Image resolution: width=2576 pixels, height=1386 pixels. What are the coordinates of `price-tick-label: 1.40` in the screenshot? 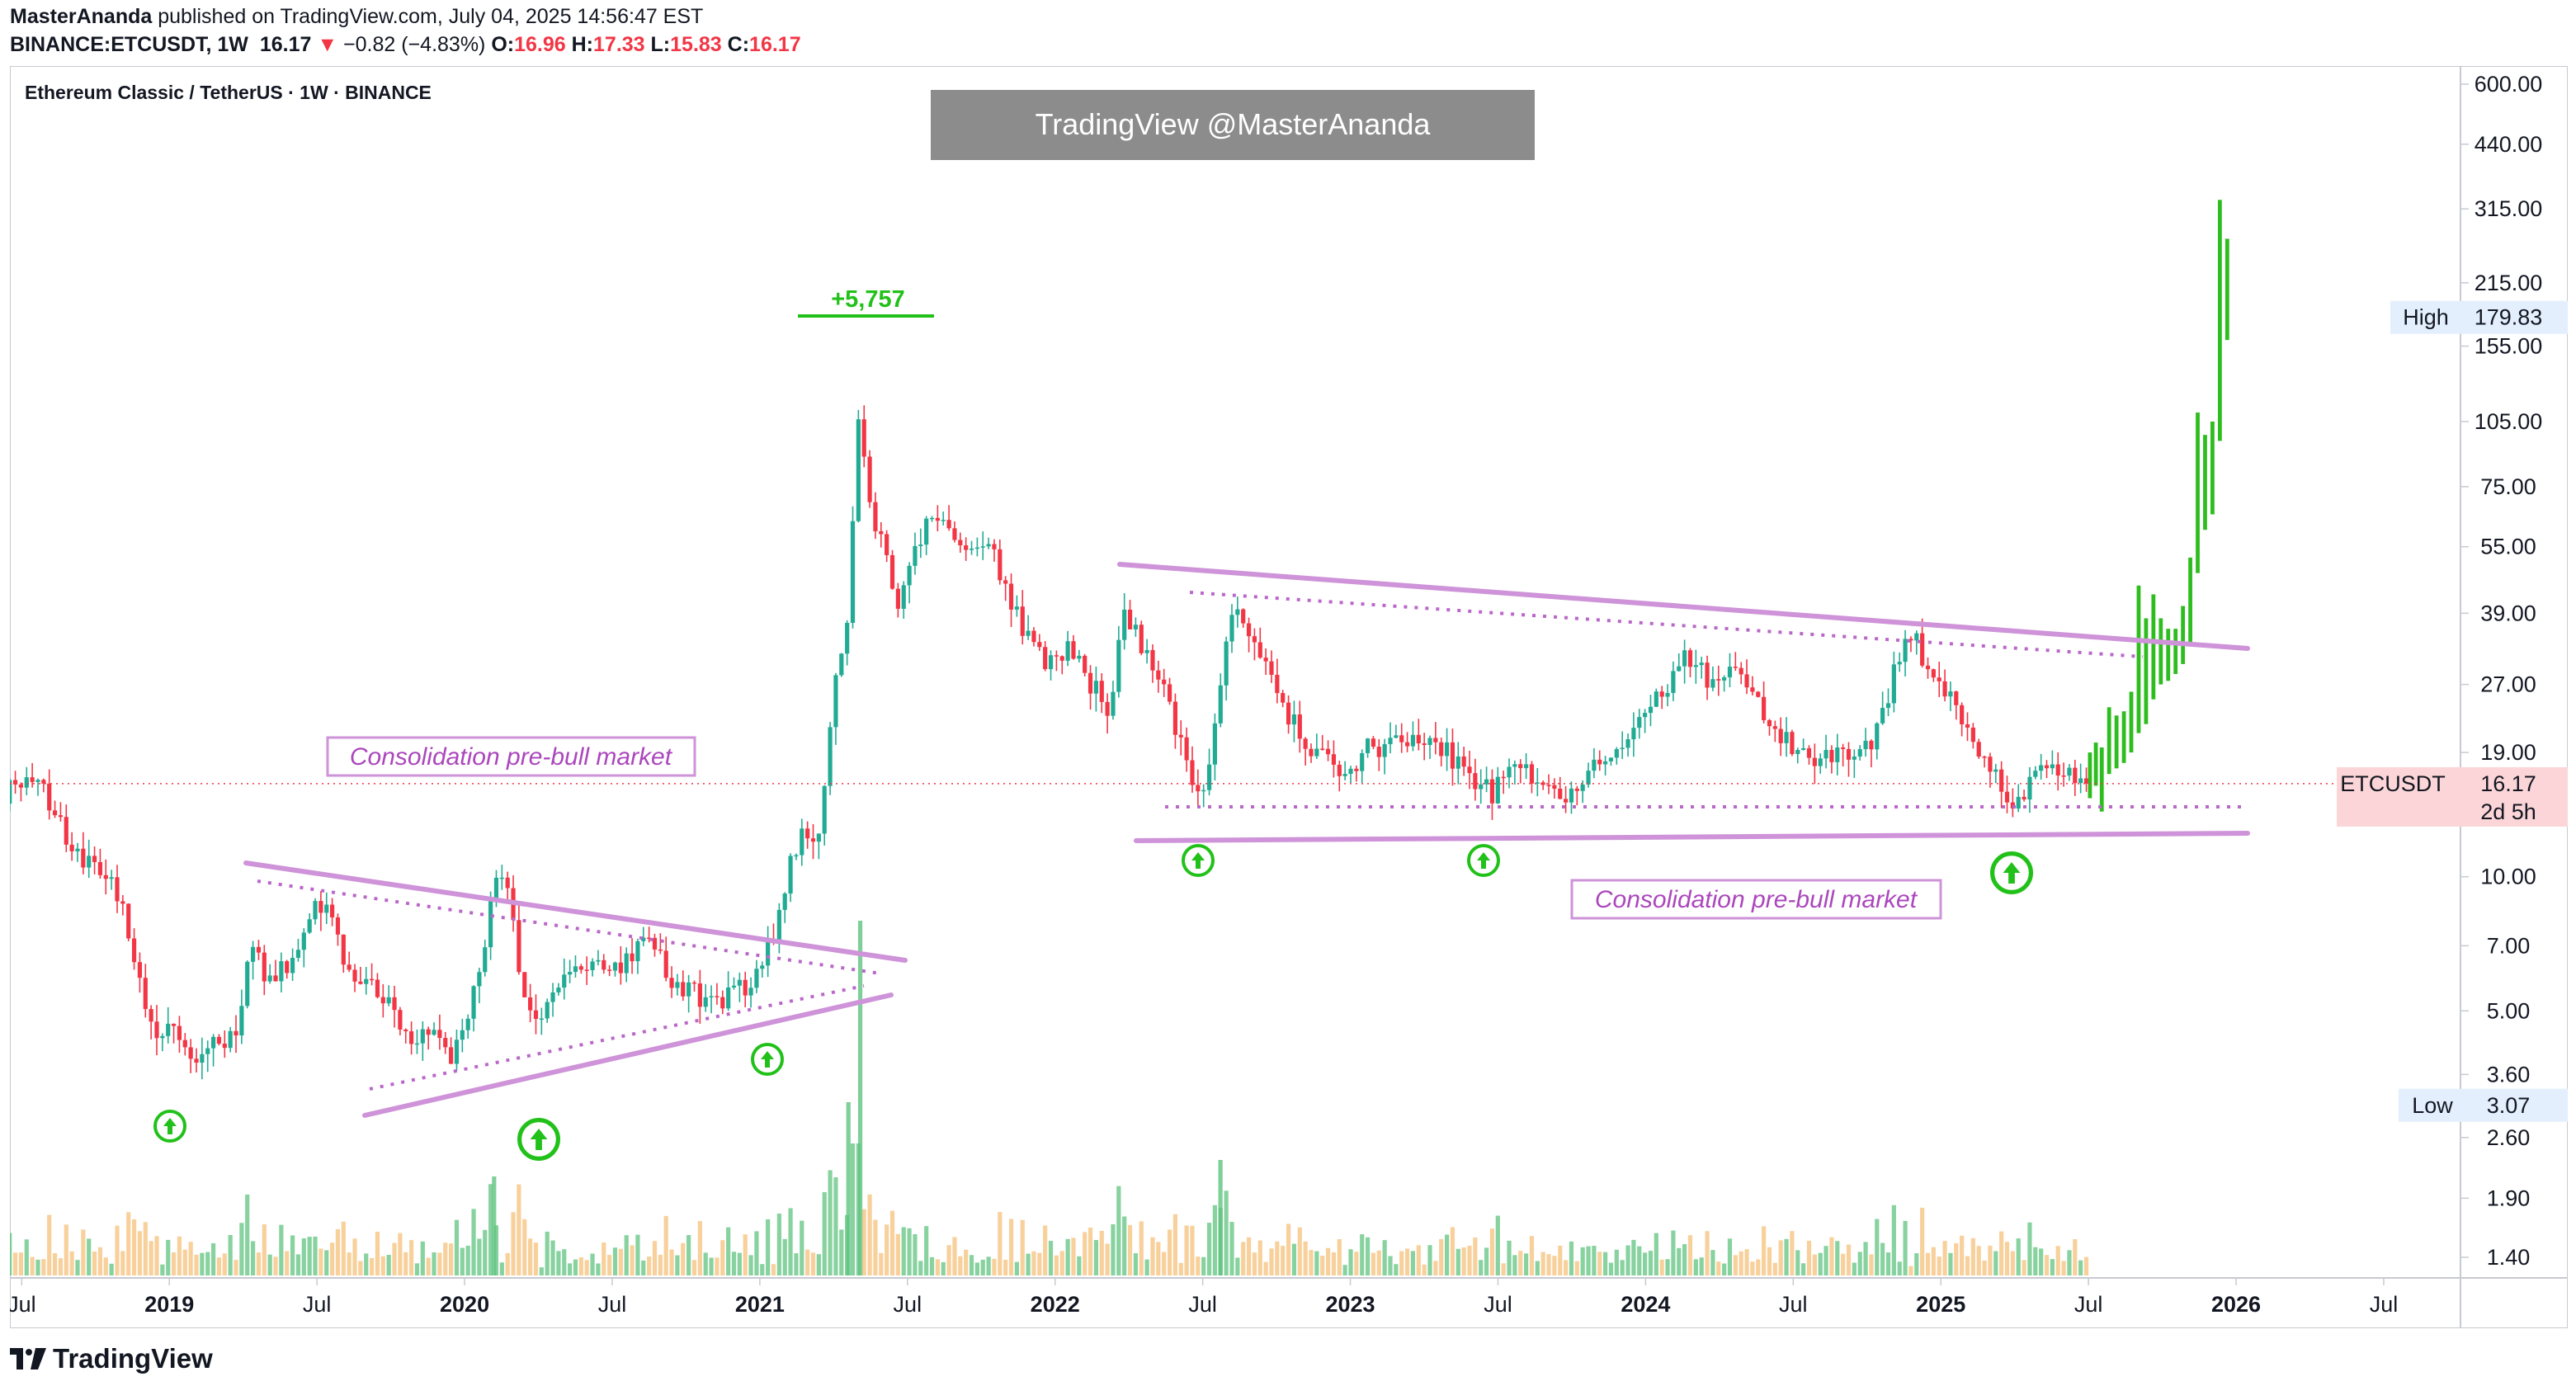 It's located at (2509, 1257).